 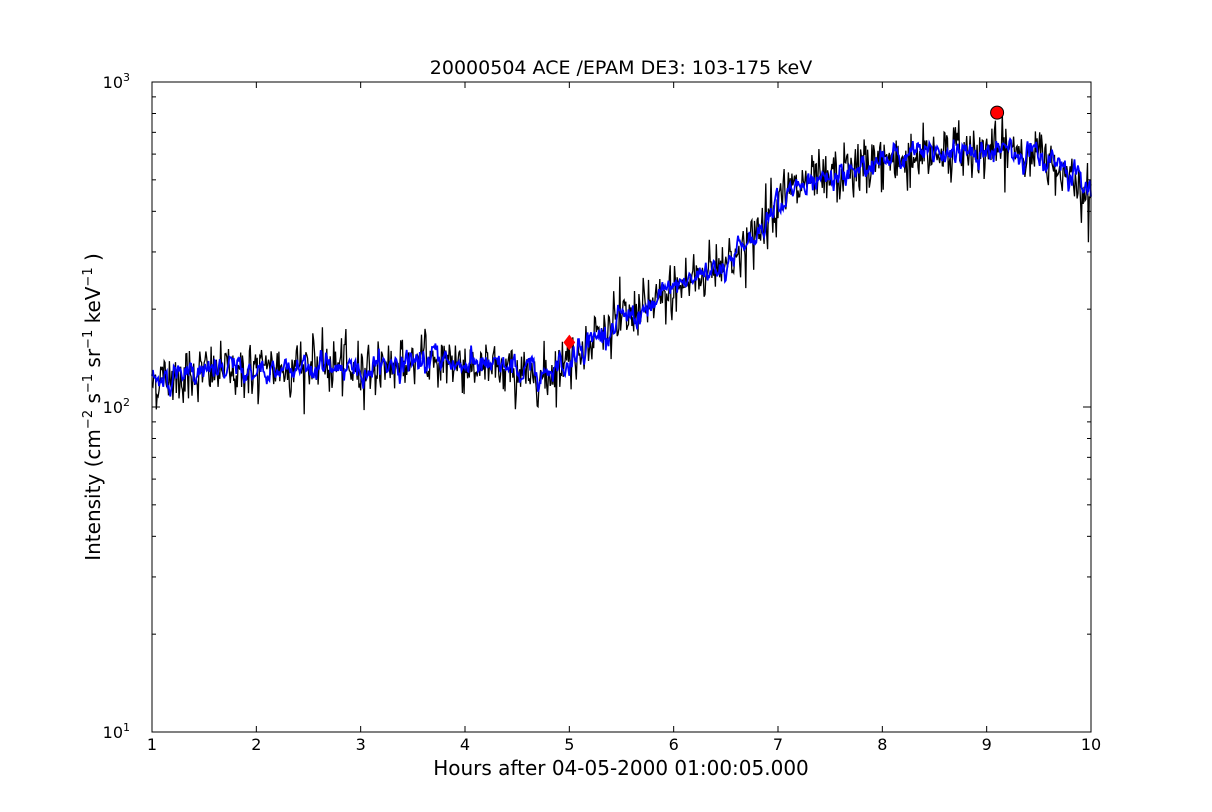 I want to click on x-tick-label: 8, so click(x=882, y=744).